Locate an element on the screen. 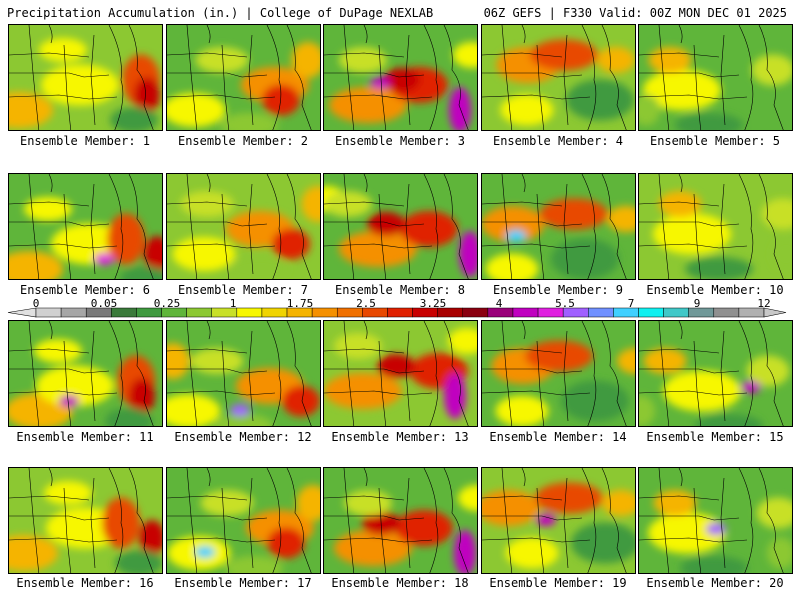 This screenshot has height=600, width=800. ensemble-member-label: Ensemble Member: 4 is located at coordinates (558, 141).